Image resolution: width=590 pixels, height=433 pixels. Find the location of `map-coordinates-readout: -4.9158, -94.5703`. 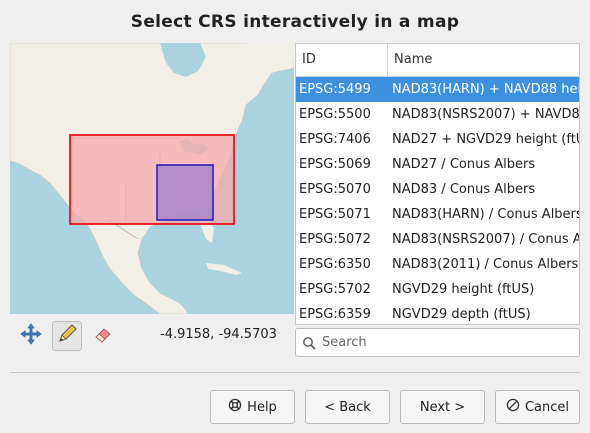

map-coordinates-readout: -4.9158, -94.5703 is located at coordinates (218, 334).